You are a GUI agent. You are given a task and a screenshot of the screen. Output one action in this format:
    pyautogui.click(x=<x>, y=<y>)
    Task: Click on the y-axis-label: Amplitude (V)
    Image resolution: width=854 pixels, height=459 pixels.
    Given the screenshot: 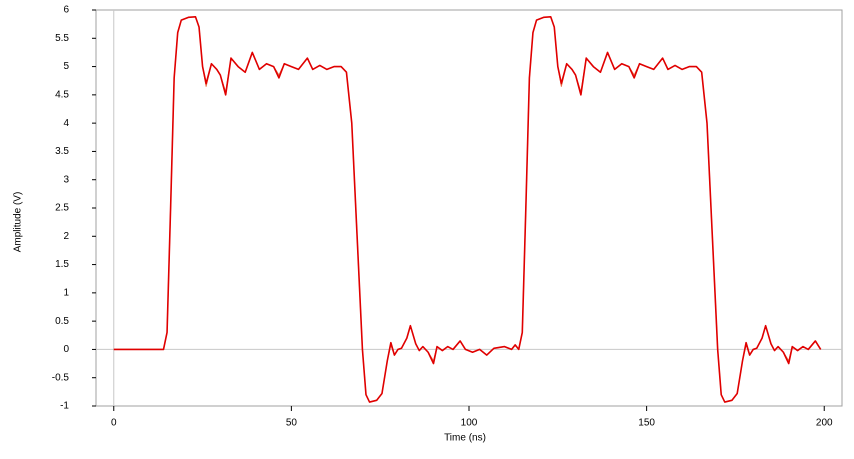 What is the action you would take?
    pyautogui.click(x=18, y=222)
    